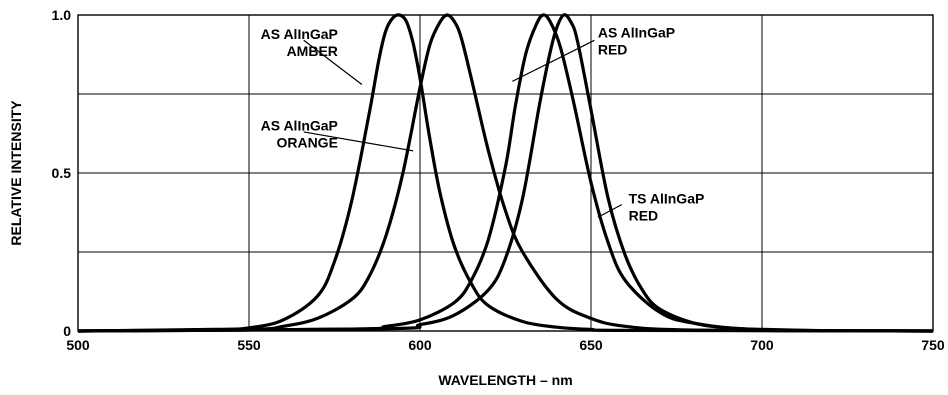  I want to click on leader-line-ts-alingap-red, so click(610, 211).